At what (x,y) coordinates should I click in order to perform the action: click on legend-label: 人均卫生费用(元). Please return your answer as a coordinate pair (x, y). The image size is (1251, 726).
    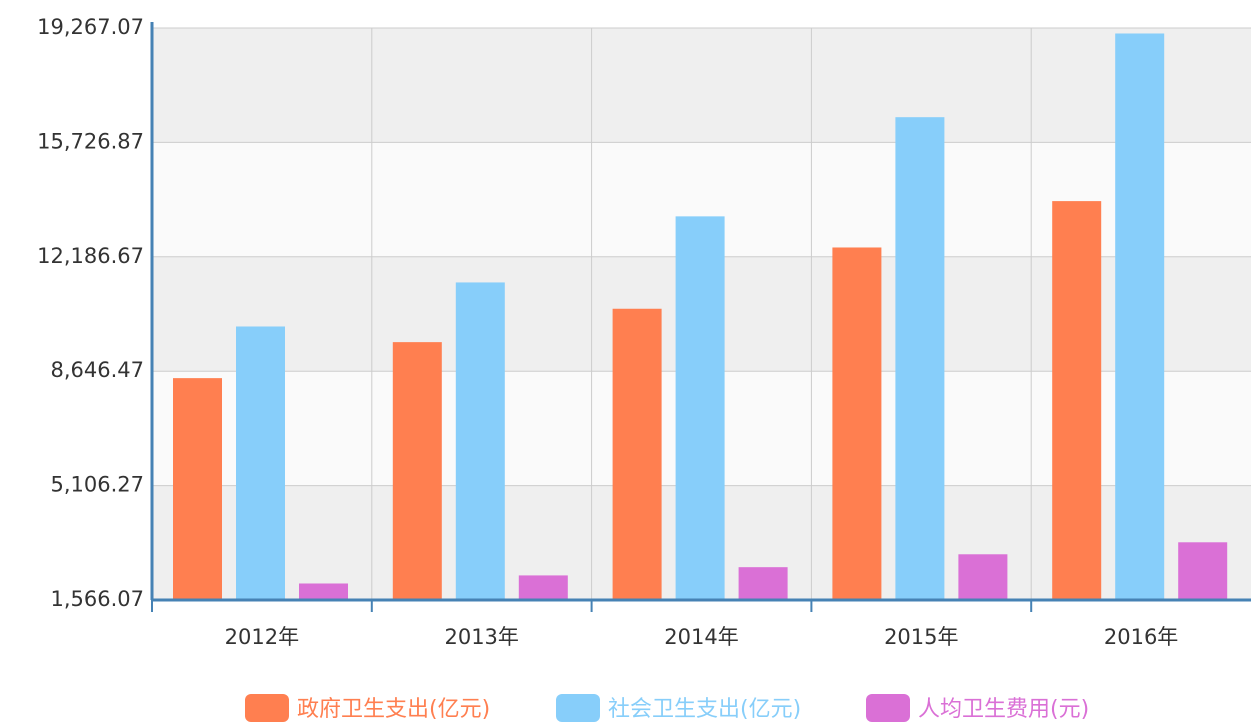
    Looking at the image, I should click on (1003, 709).